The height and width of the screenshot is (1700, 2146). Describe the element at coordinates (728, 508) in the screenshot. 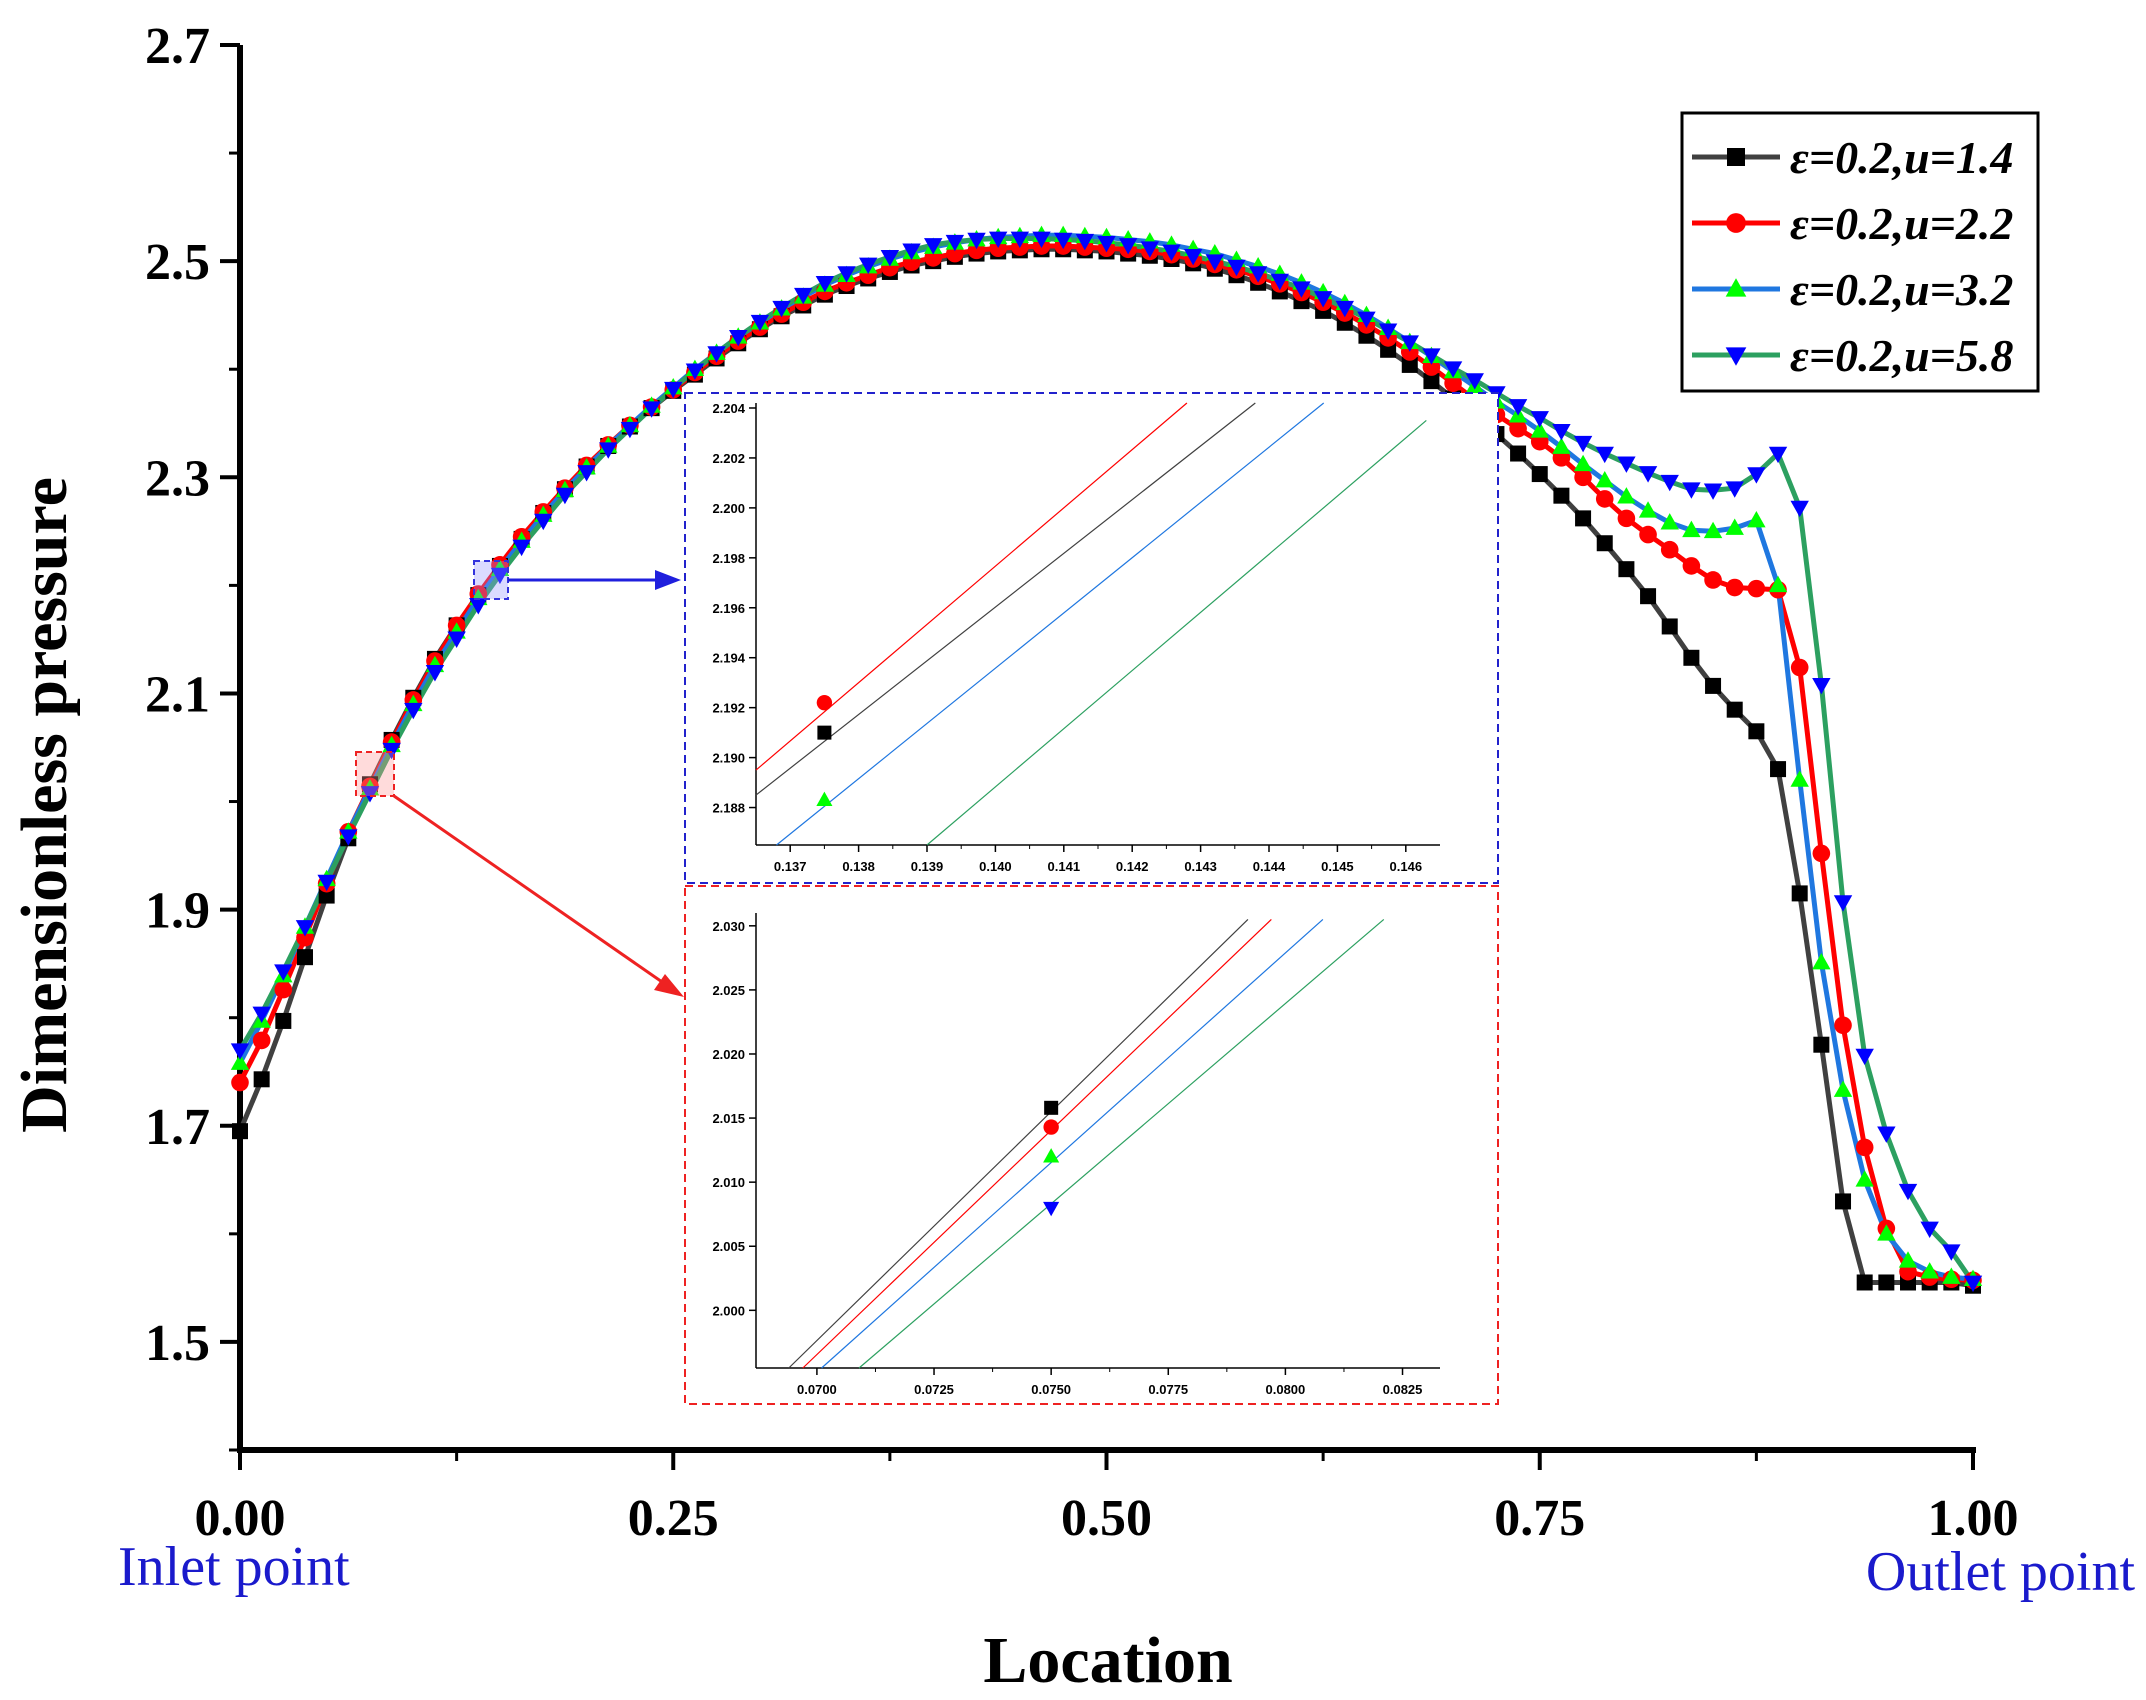

I see `inset-y-tick-label: 2.200` at that location.